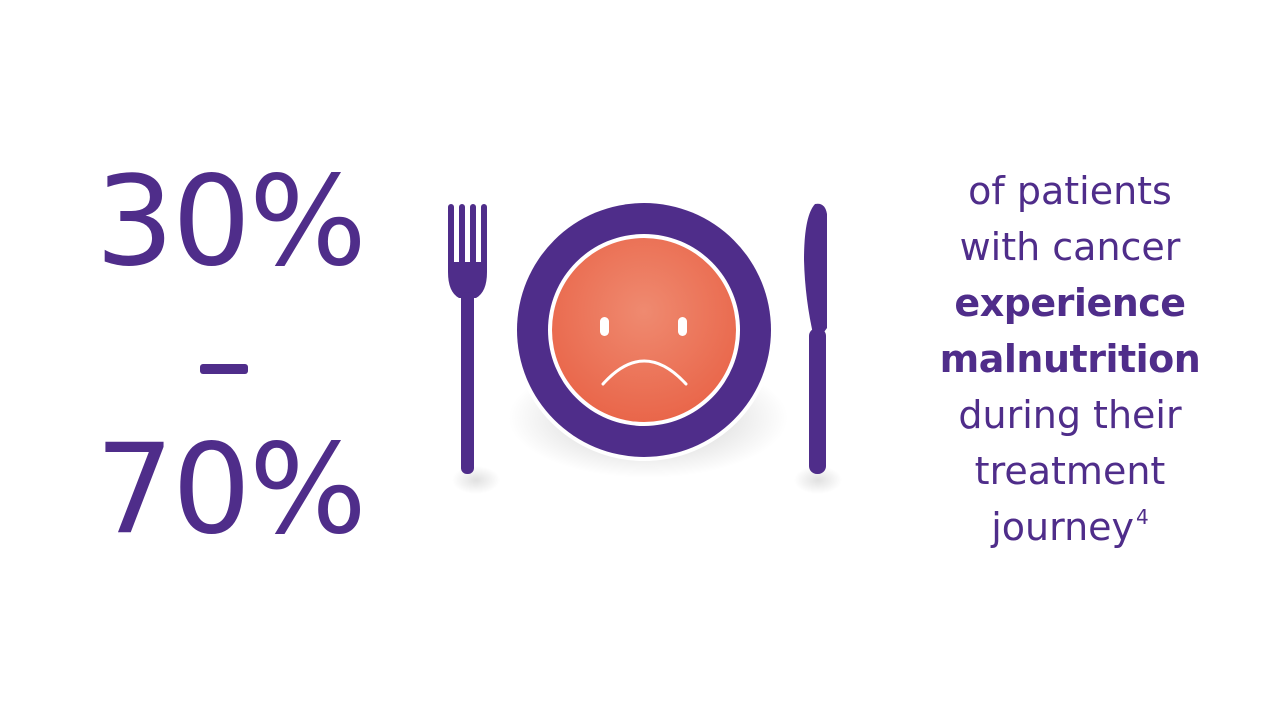 This screenshot has width=1280, height=720. I want to click on stat-low-value: 30%, so click(231, 222).